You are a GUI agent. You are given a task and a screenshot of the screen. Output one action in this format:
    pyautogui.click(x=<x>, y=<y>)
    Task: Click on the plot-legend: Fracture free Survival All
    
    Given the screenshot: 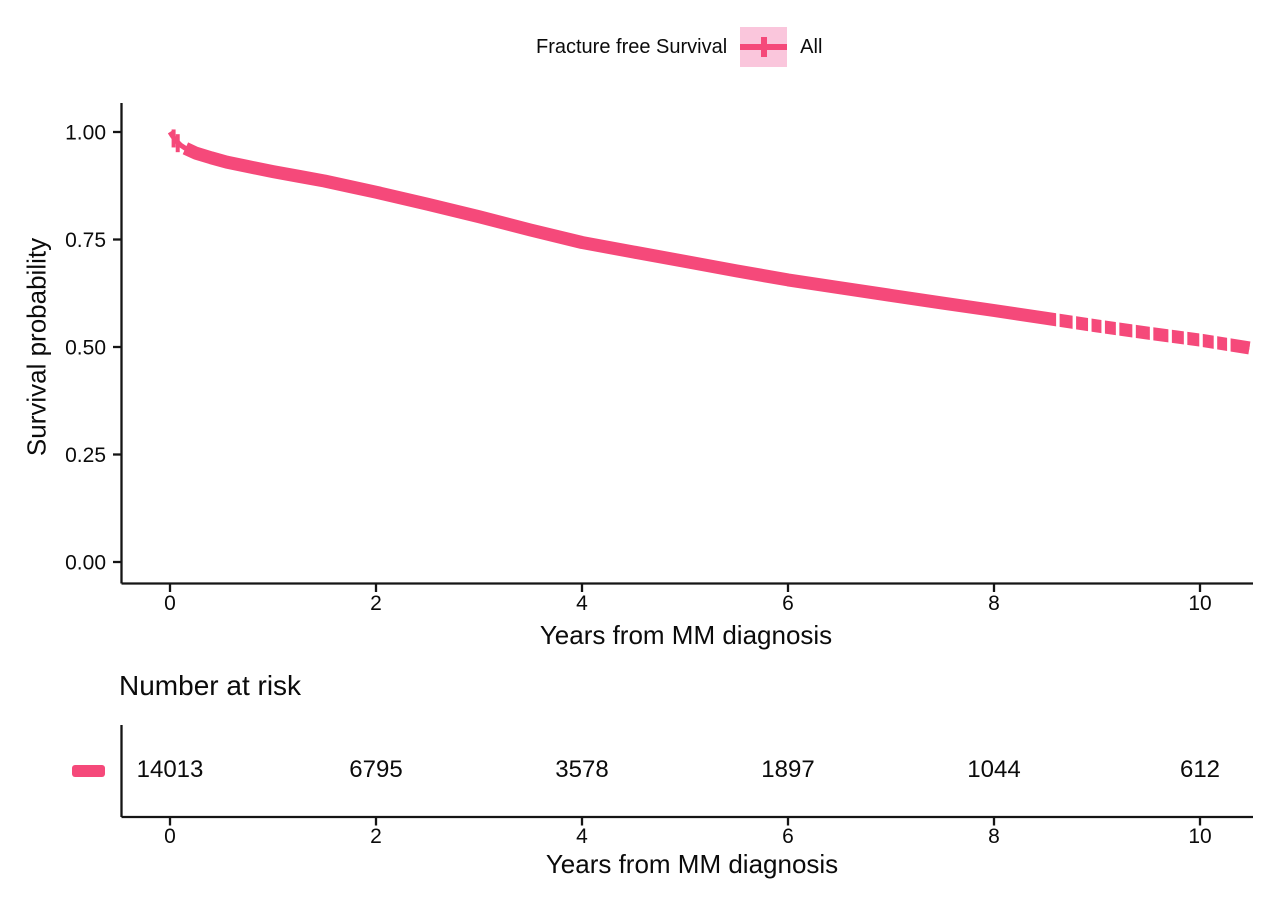 What is the action you would take?
    pyautogui.click(x=679, y=47)
    